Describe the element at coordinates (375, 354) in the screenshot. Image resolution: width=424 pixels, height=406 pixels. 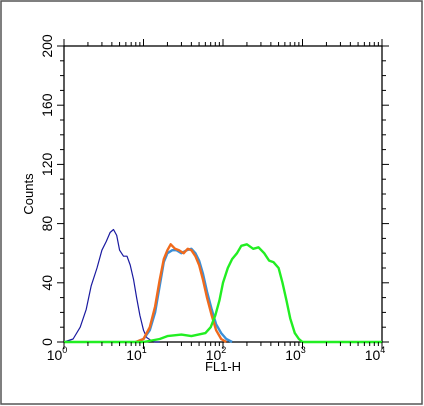
I see `x-tick-label: 10⁴` at that location.